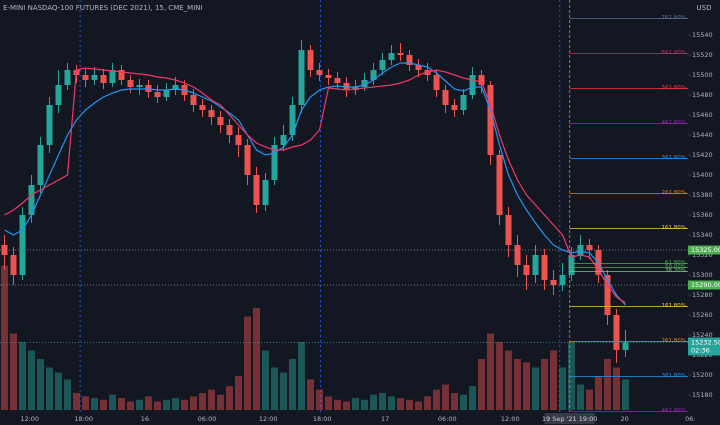  Describe the element at coordinates (675, 271) in the screenshot. I see `fib-label: 38.20%` at that location.